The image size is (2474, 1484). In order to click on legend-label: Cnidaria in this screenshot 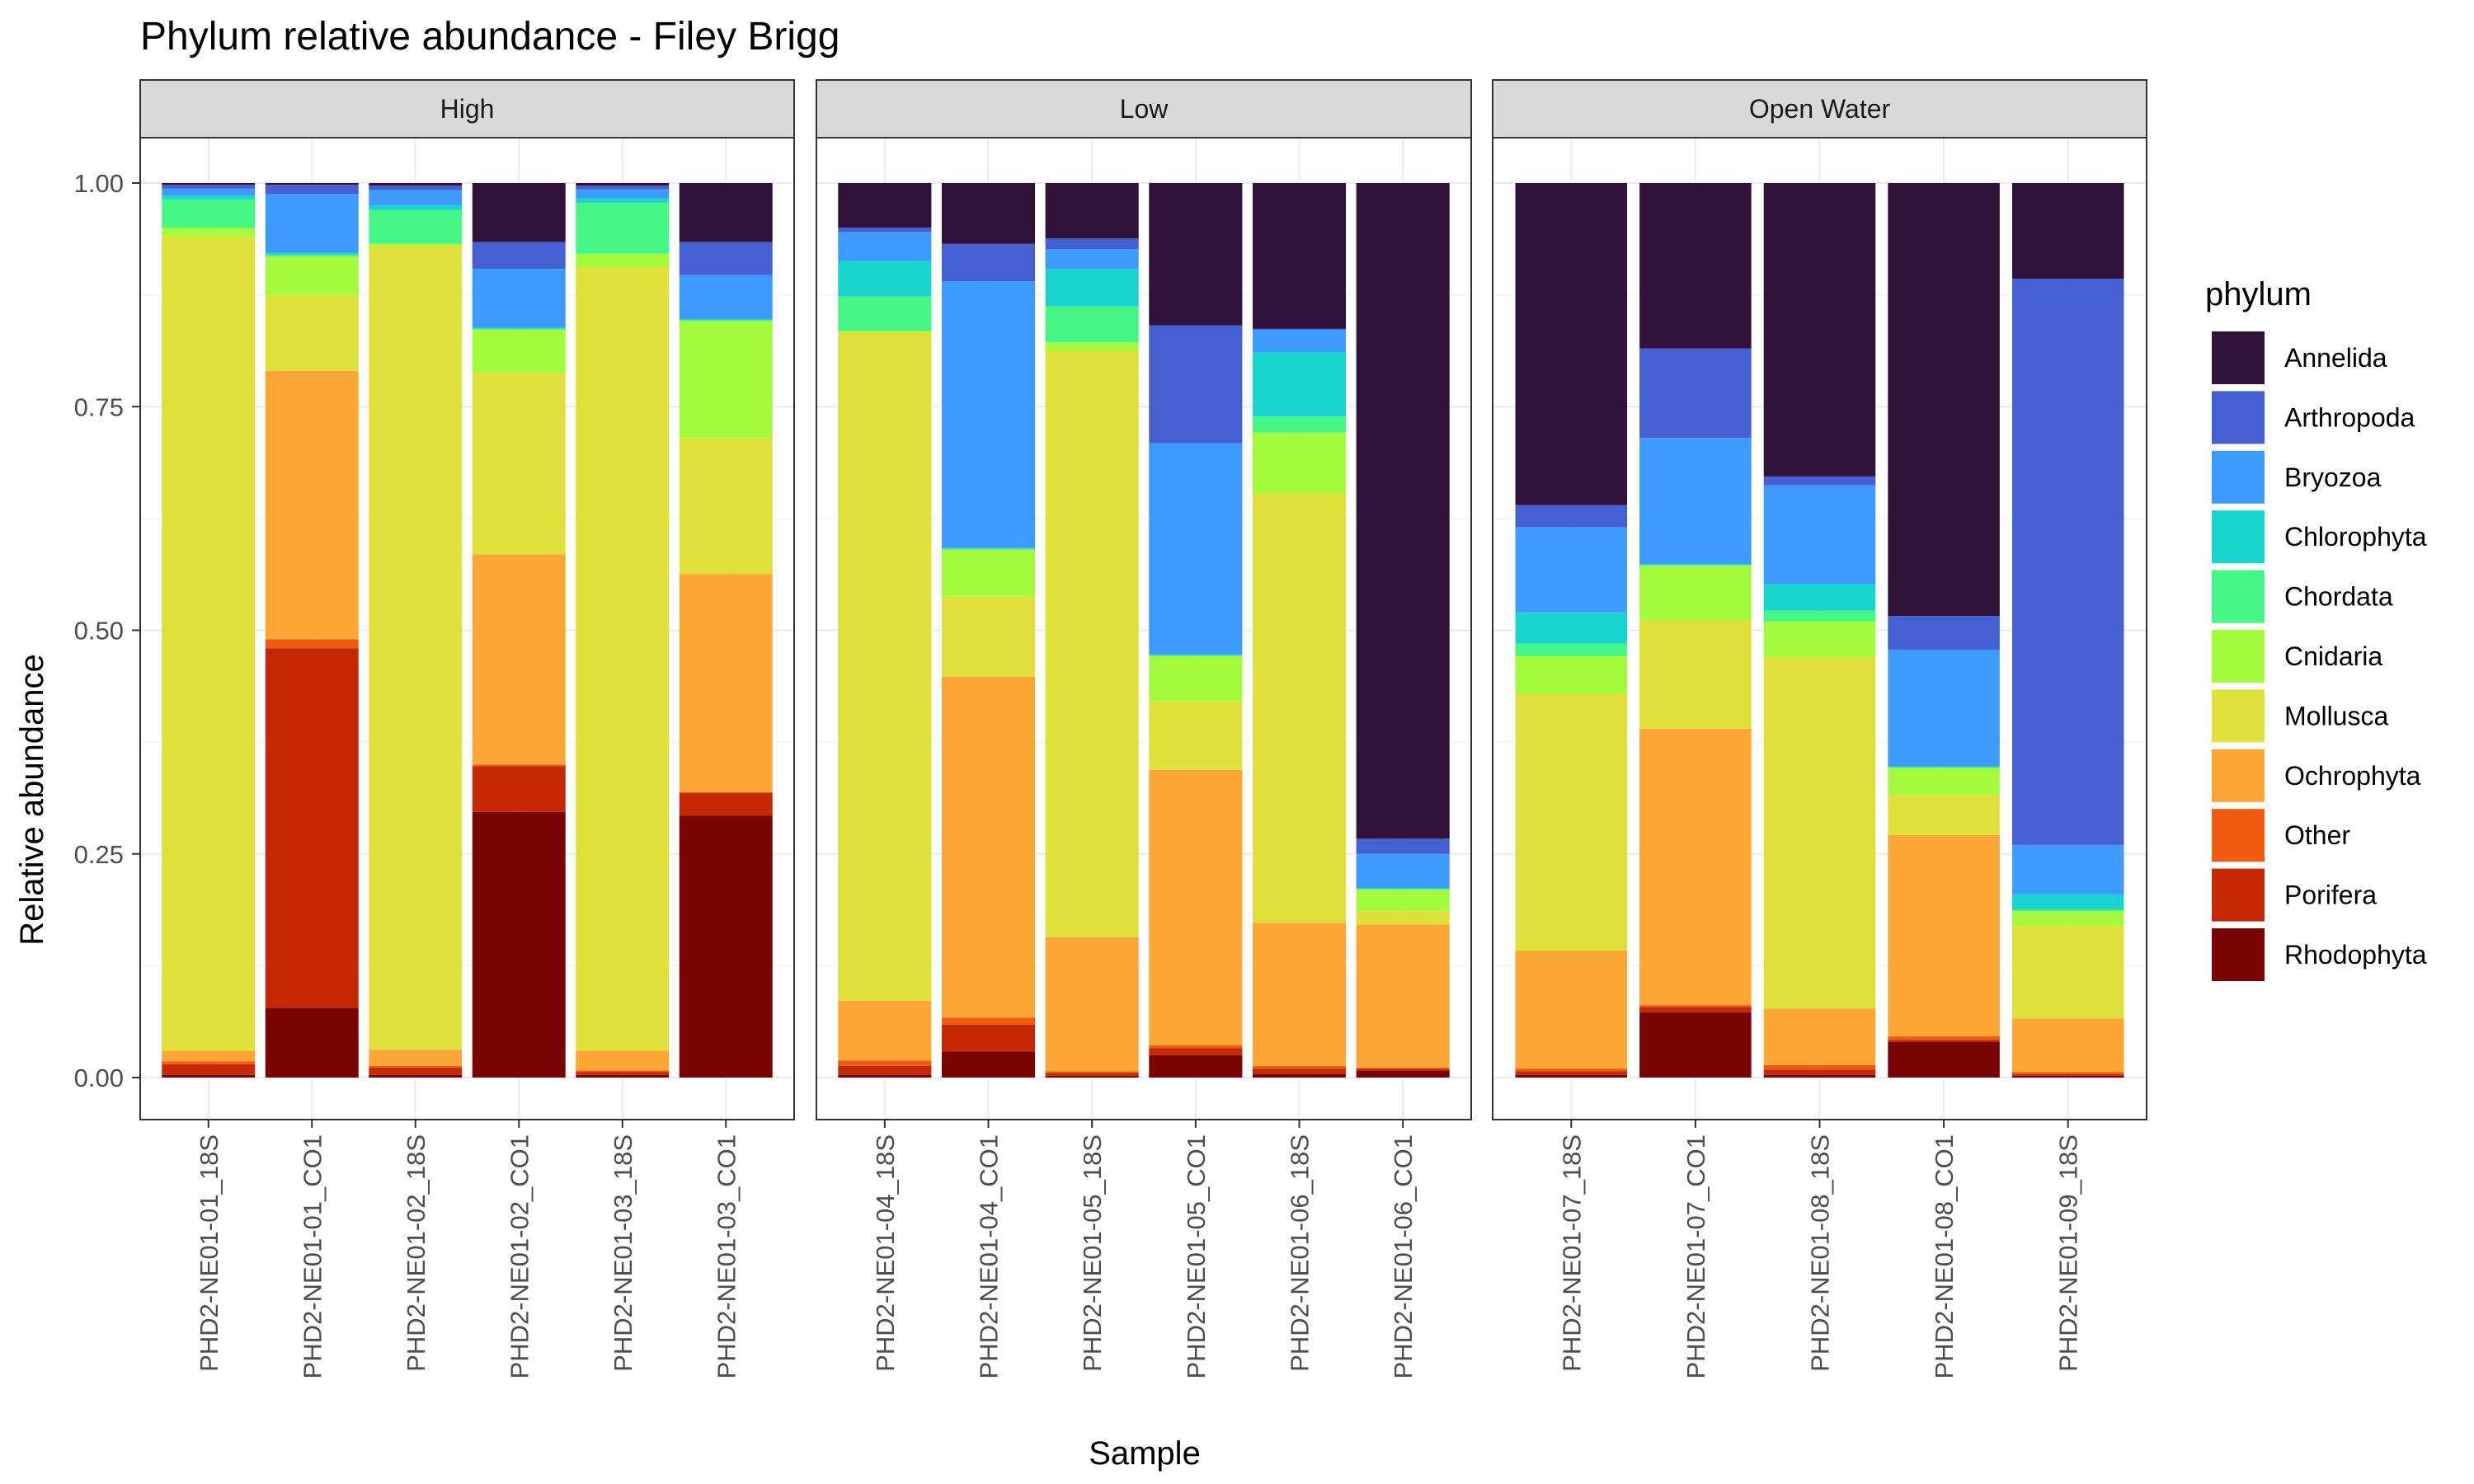, I will do `click(2333, 656)`.